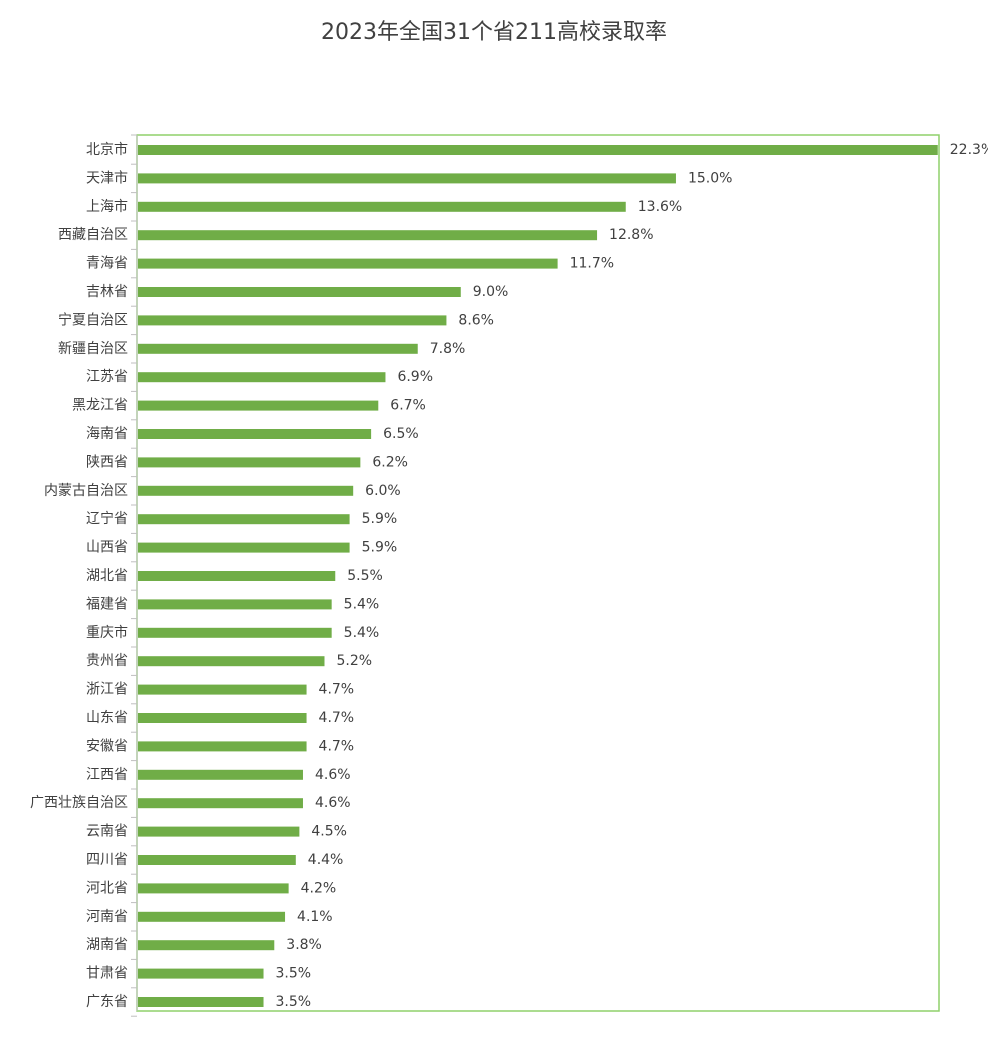  What do you see at coordinates (304, 945) in the screenshot?
I see `data-label: 3.8%` at bounding box center [304, 945].